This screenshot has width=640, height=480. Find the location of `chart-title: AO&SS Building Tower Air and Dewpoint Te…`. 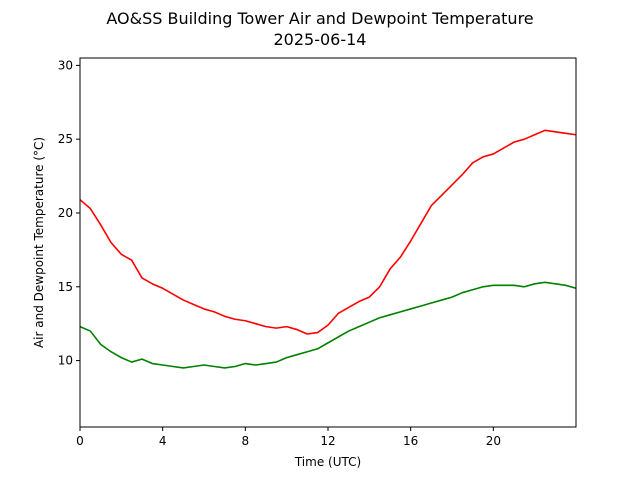

chart-title: AO&SS Building Tower Air and Dewpoint Te… is located at coordinates (319, 18).